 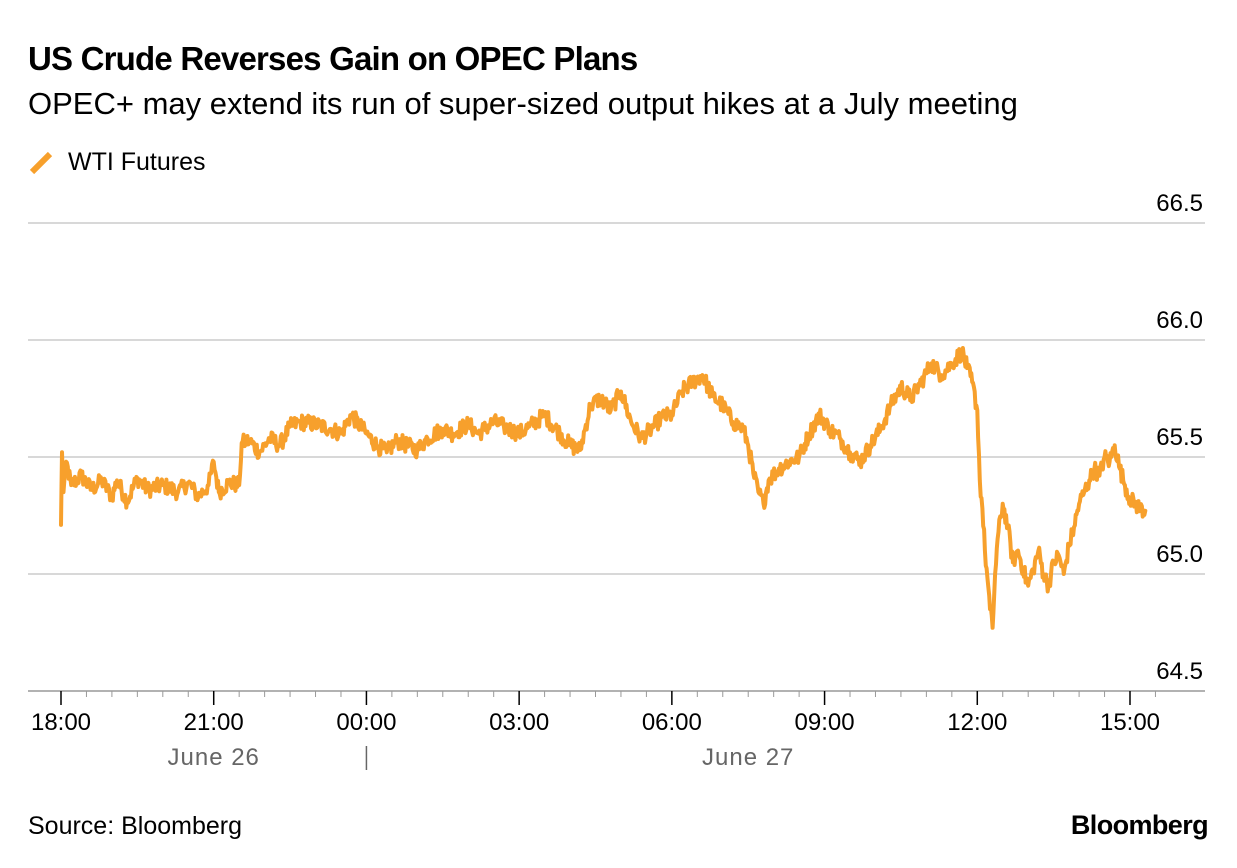 What do you see at coordinates (1179, 671) in the screenshot?
I see `y-tick-label: 64.5` at bounding box center [1179, 671].